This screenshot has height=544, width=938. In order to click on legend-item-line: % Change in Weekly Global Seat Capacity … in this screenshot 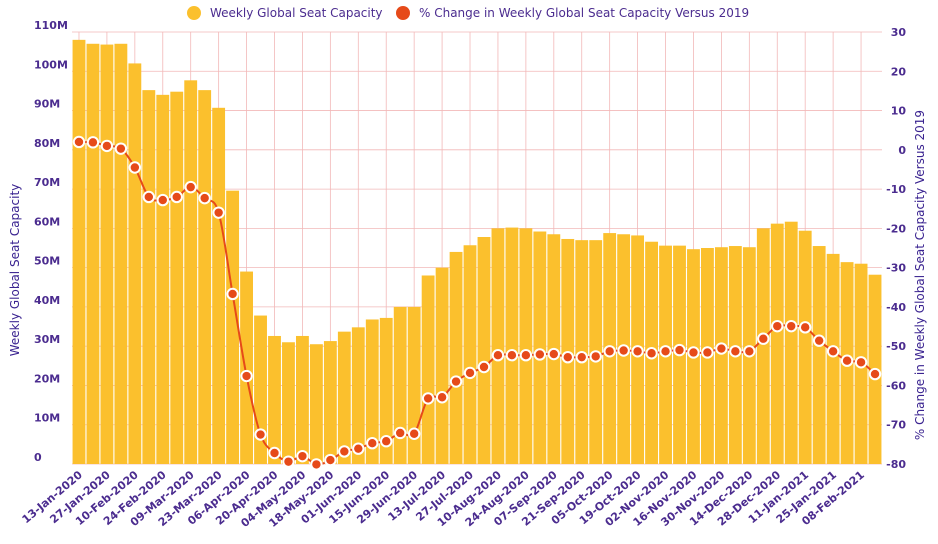, I will do `click(572, 13)`.